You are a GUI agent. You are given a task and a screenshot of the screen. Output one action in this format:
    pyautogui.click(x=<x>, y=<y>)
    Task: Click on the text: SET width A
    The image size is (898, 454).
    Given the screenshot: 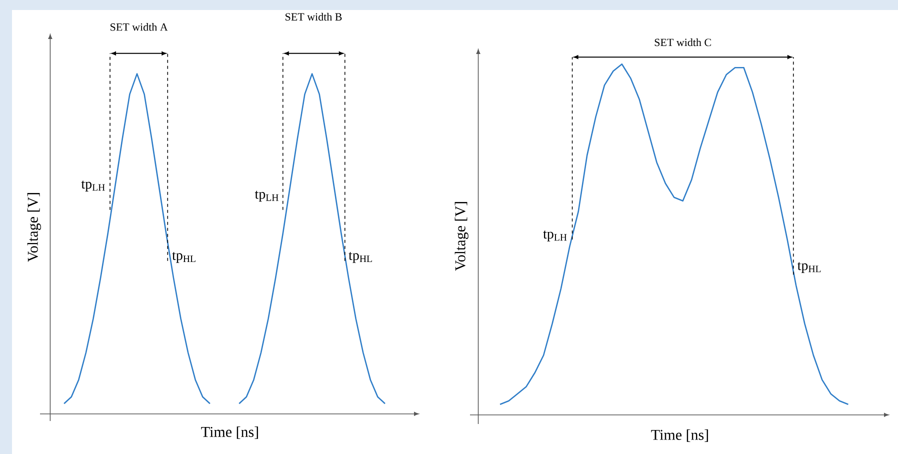 What is the action you would take?
    pyautogui.click(x=139, y=27)
    